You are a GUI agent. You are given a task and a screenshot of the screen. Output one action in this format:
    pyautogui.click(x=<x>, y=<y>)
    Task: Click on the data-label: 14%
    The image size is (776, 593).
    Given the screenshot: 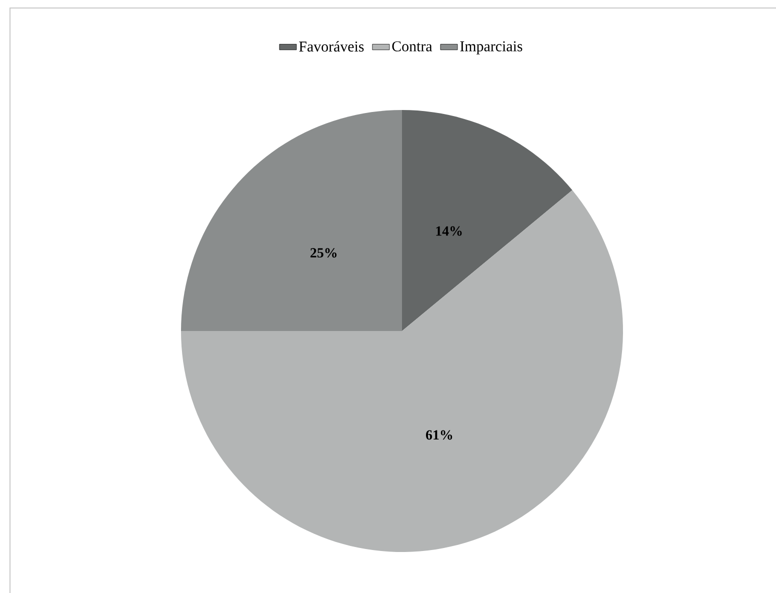 What is the action you would take?
    pyautogui.click(x=449, y=231)
    